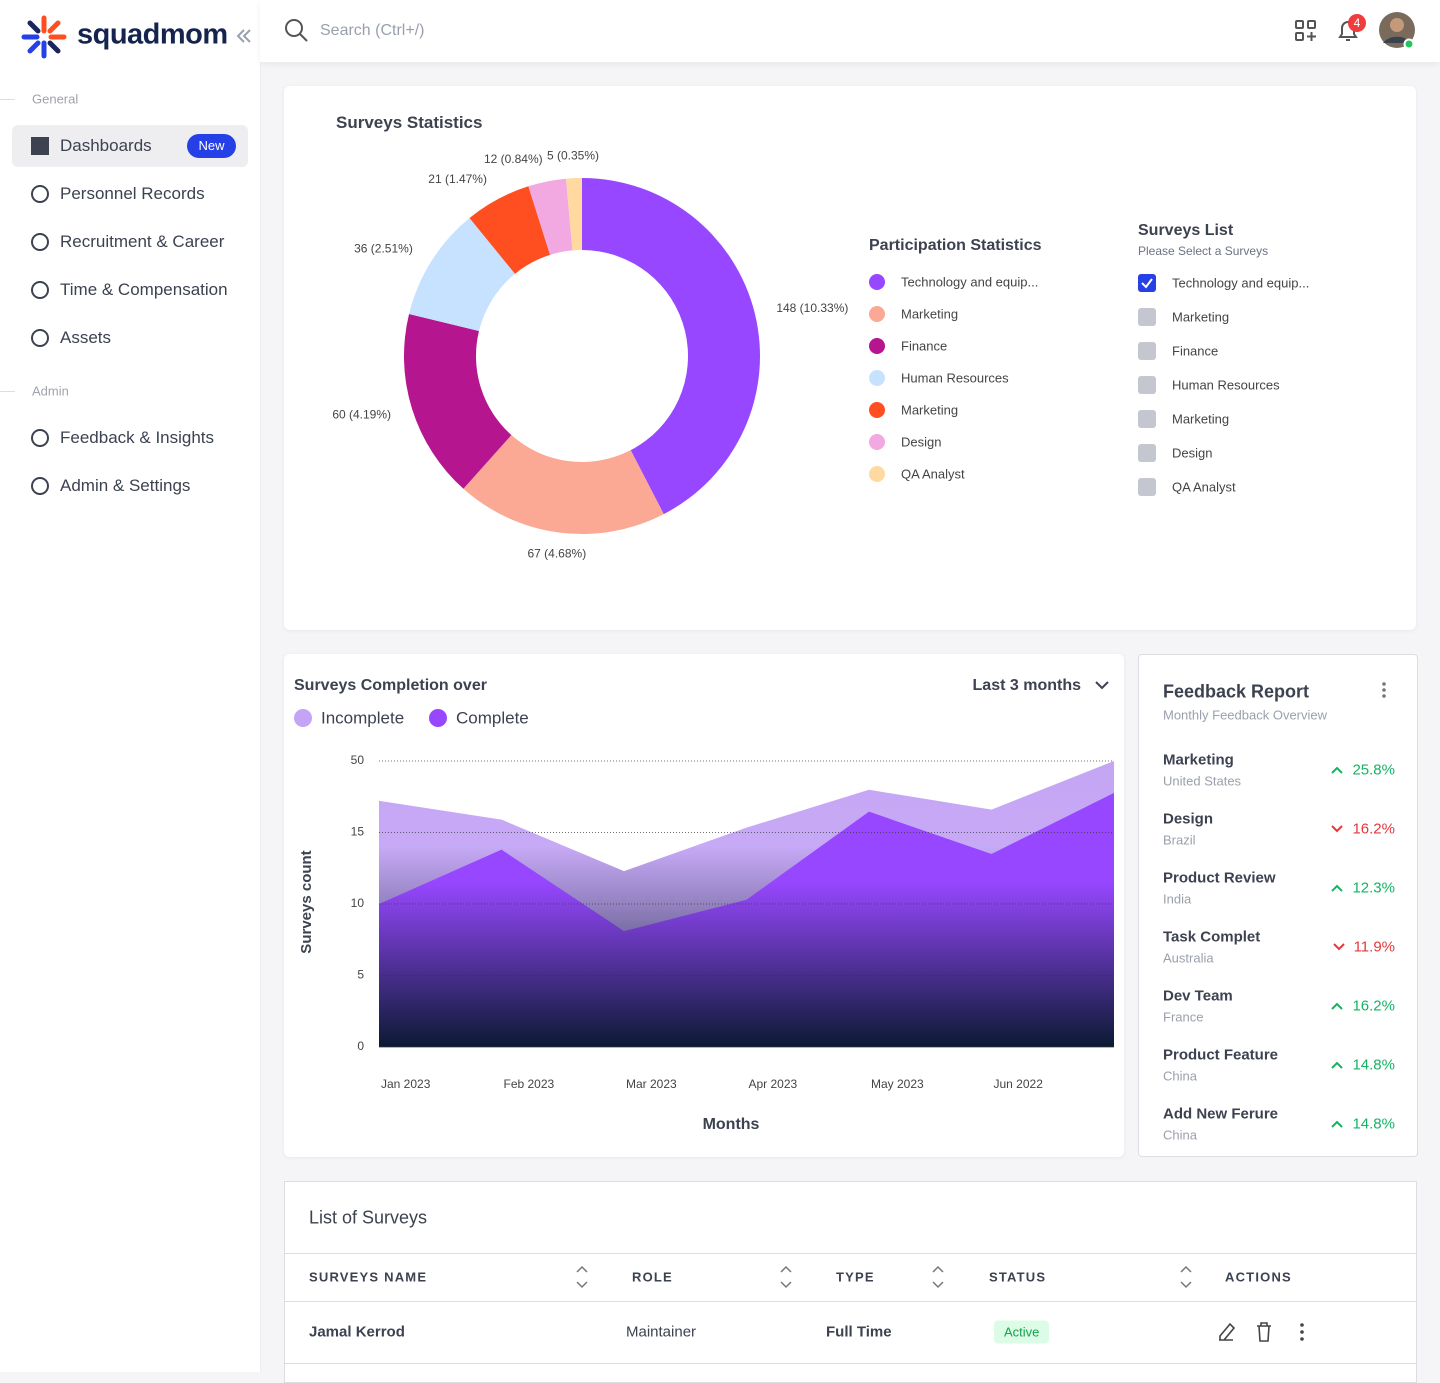 This screenshot has width=1440, height=1383. Describe the element at coordinates (1373, 888) in the screenshot. I see `item-change: 12.3%` at that location.